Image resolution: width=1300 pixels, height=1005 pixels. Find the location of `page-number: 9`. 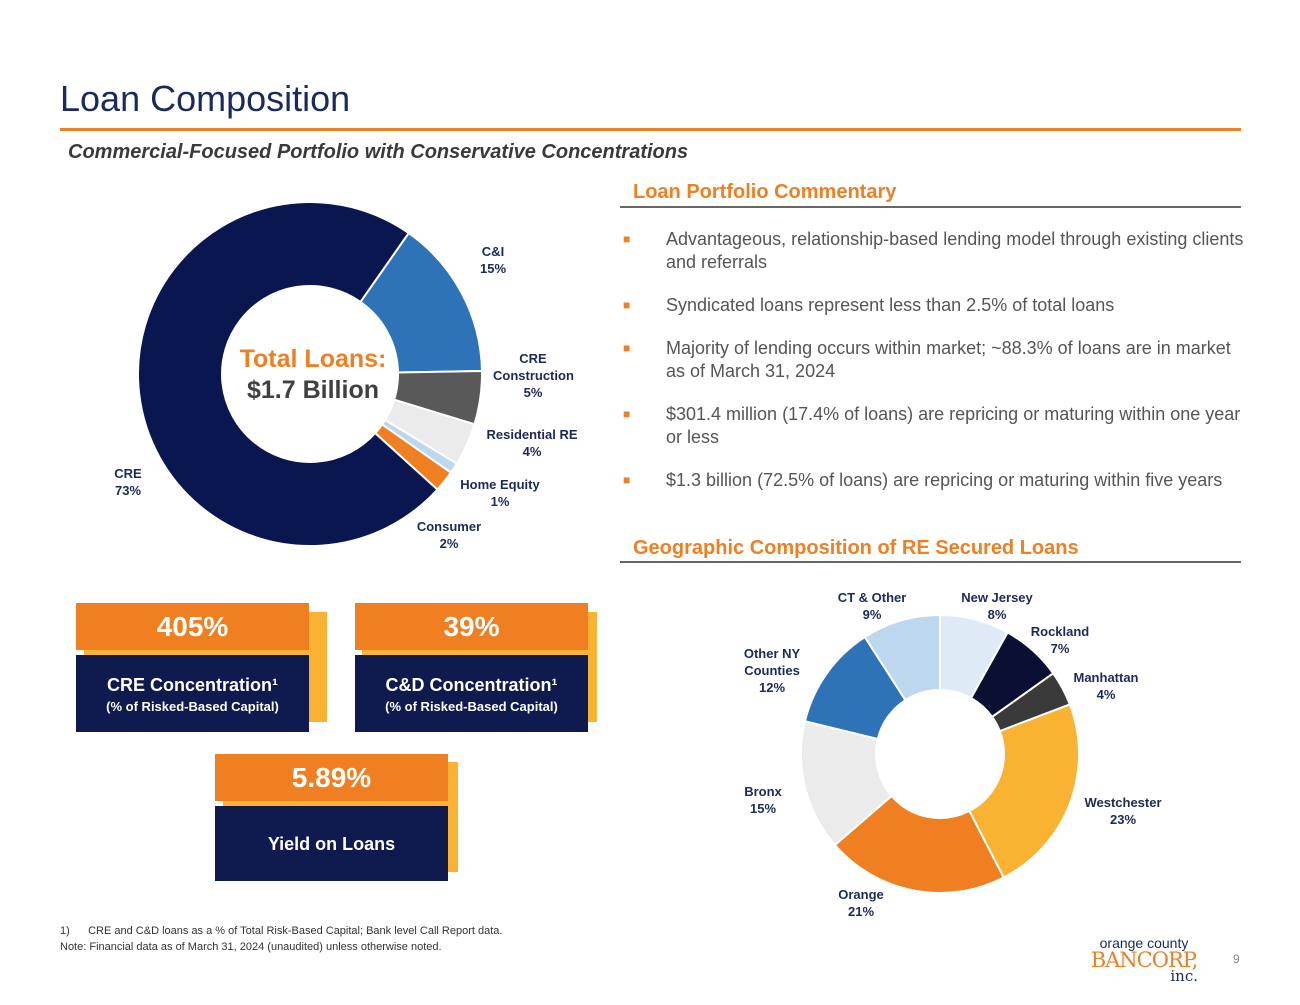

page-number: 9 is located at coordinates (1236, 959).